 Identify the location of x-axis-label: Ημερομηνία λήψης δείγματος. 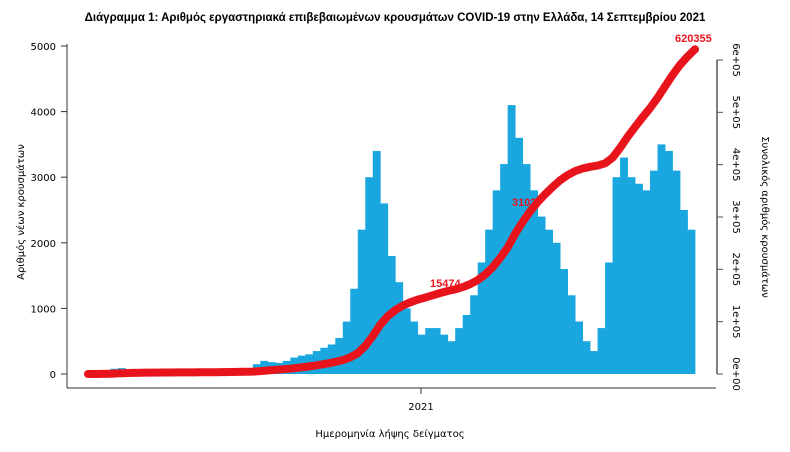
(389, 434).